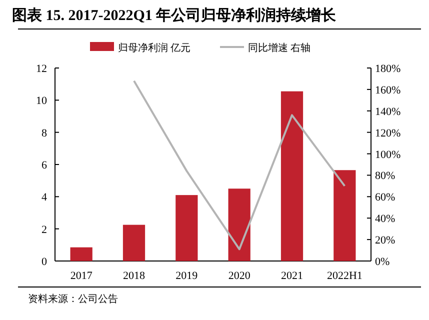 The height and width of the screenshot is (320, 429). Describe the element at coordinates (344, 276) in the screenshot. I see `x-tick-label: 2022H1` at that location.